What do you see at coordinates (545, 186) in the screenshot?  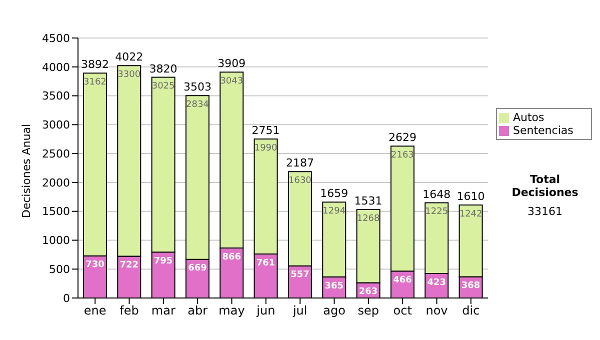 I see `text: Total Decisiones` at bounding box center [545, 186].